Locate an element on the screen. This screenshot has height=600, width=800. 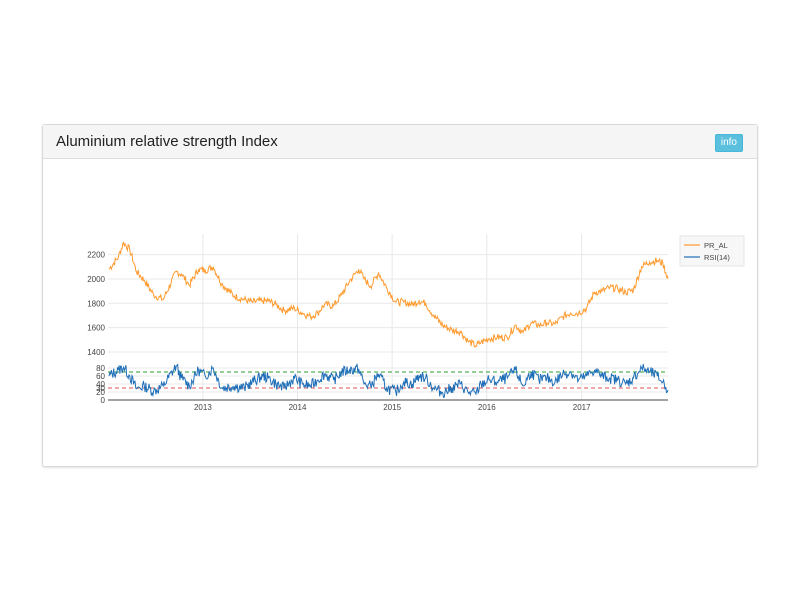
rsi-y-tick-label: 20 is located at coordinates (100, 392).